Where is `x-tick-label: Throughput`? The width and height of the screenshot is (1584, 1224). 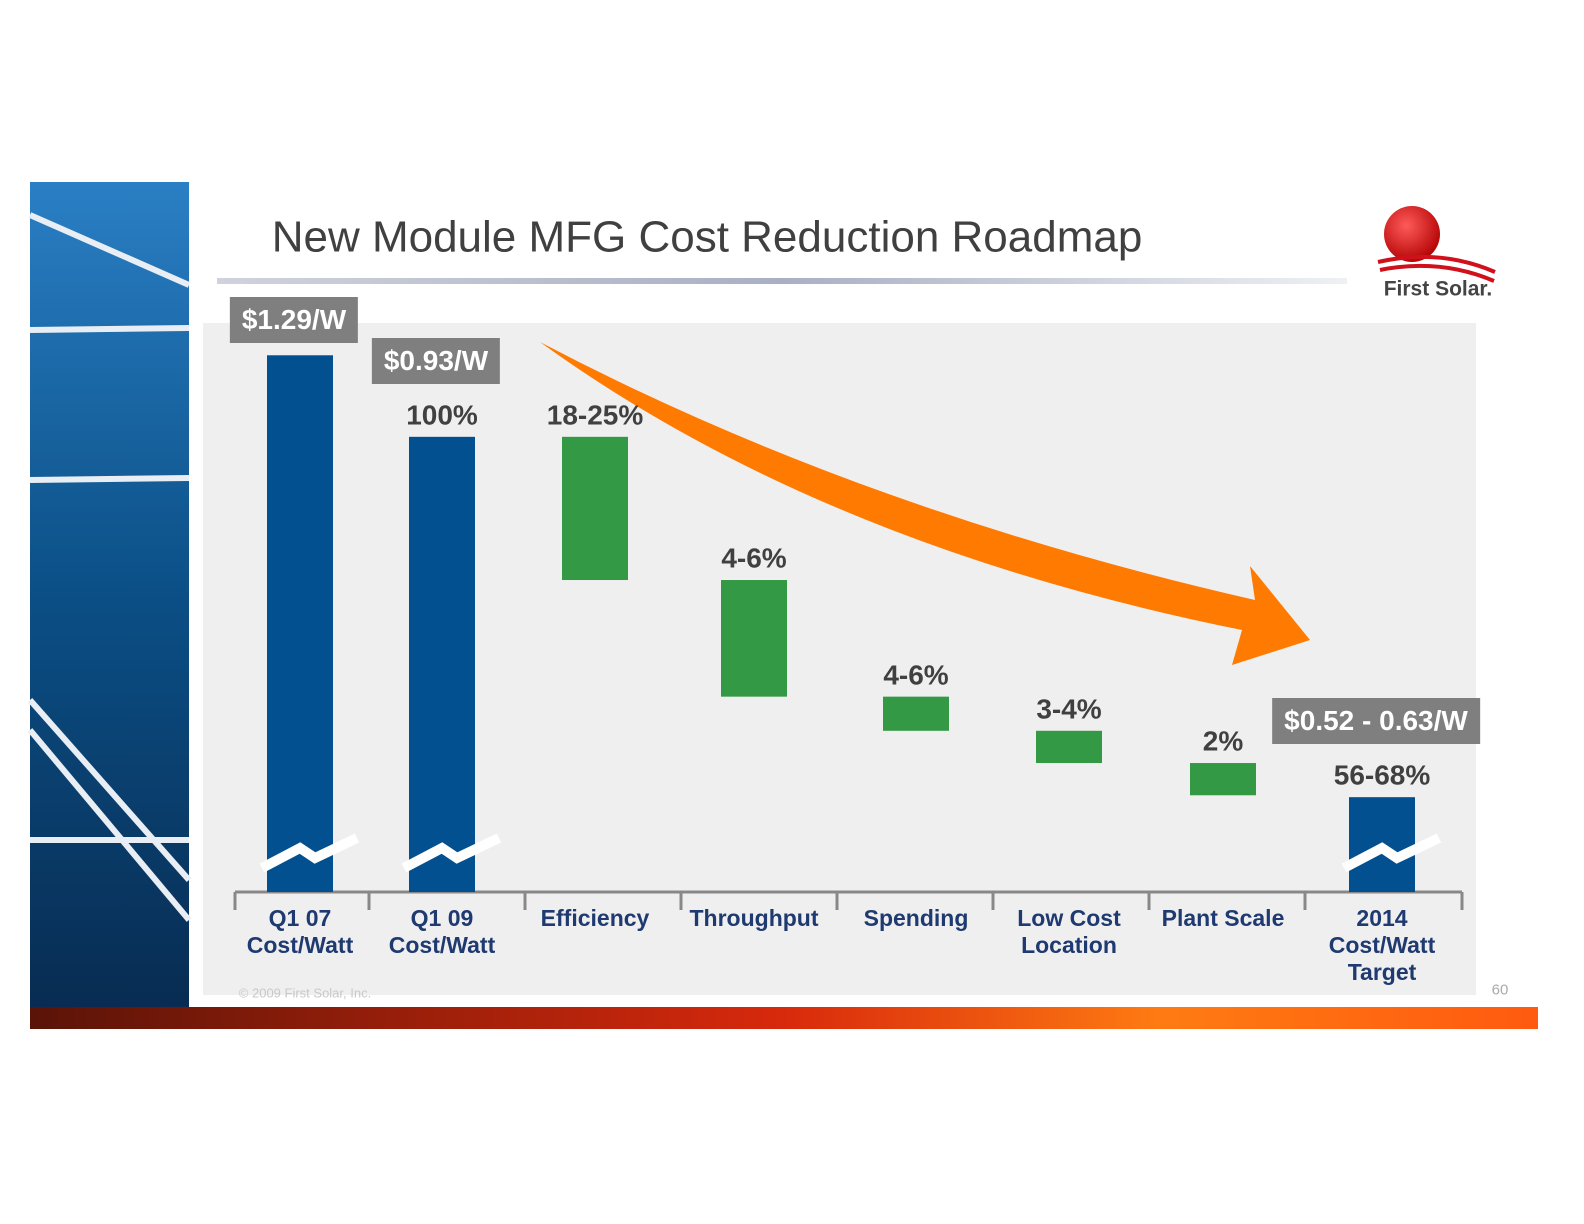 x-tick-label: Throughput is located at coordinates (754, 918).